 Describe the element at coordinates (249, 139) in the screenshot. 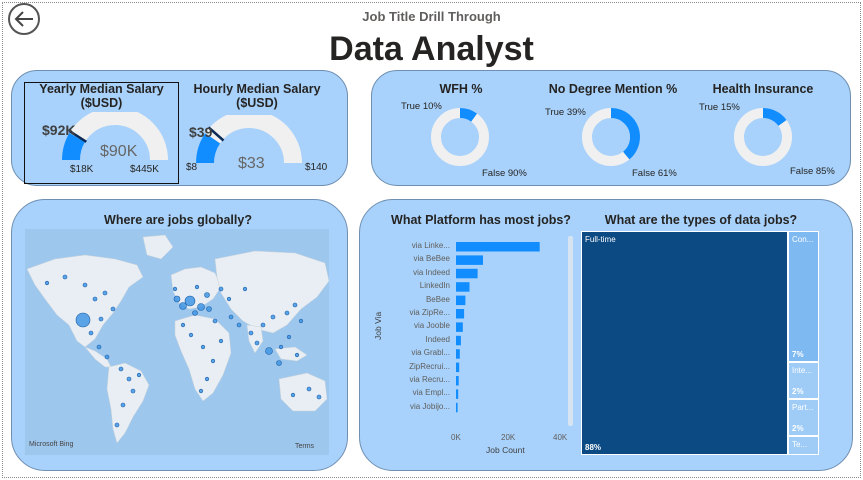

I see `hourly-salary-gauge` at that location.